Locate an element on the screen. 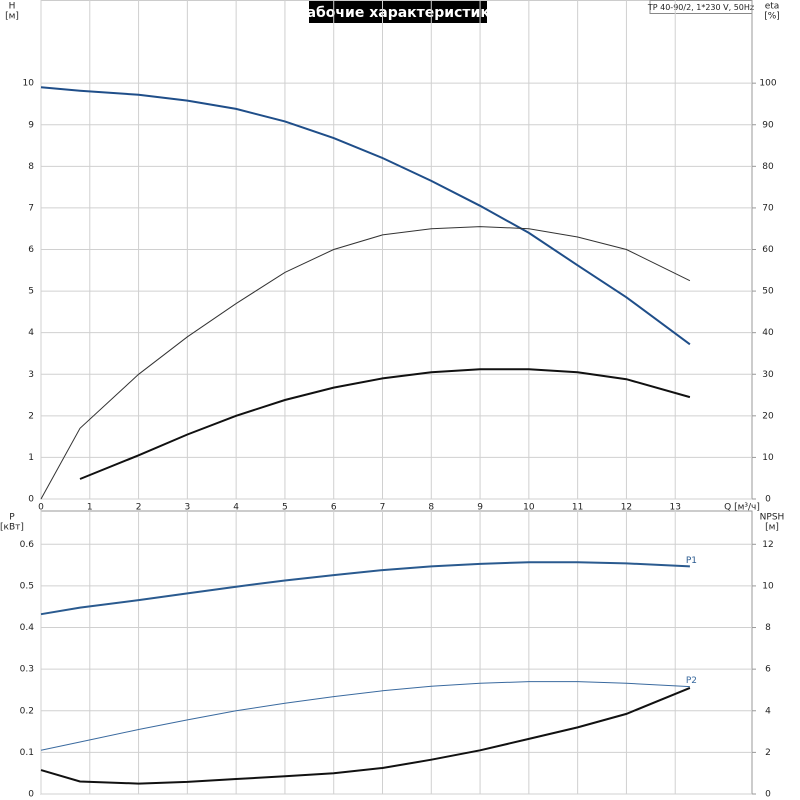 This screenshot has height=800, width=800. x-tick-label: 10 is located at coordinates (529, 508).